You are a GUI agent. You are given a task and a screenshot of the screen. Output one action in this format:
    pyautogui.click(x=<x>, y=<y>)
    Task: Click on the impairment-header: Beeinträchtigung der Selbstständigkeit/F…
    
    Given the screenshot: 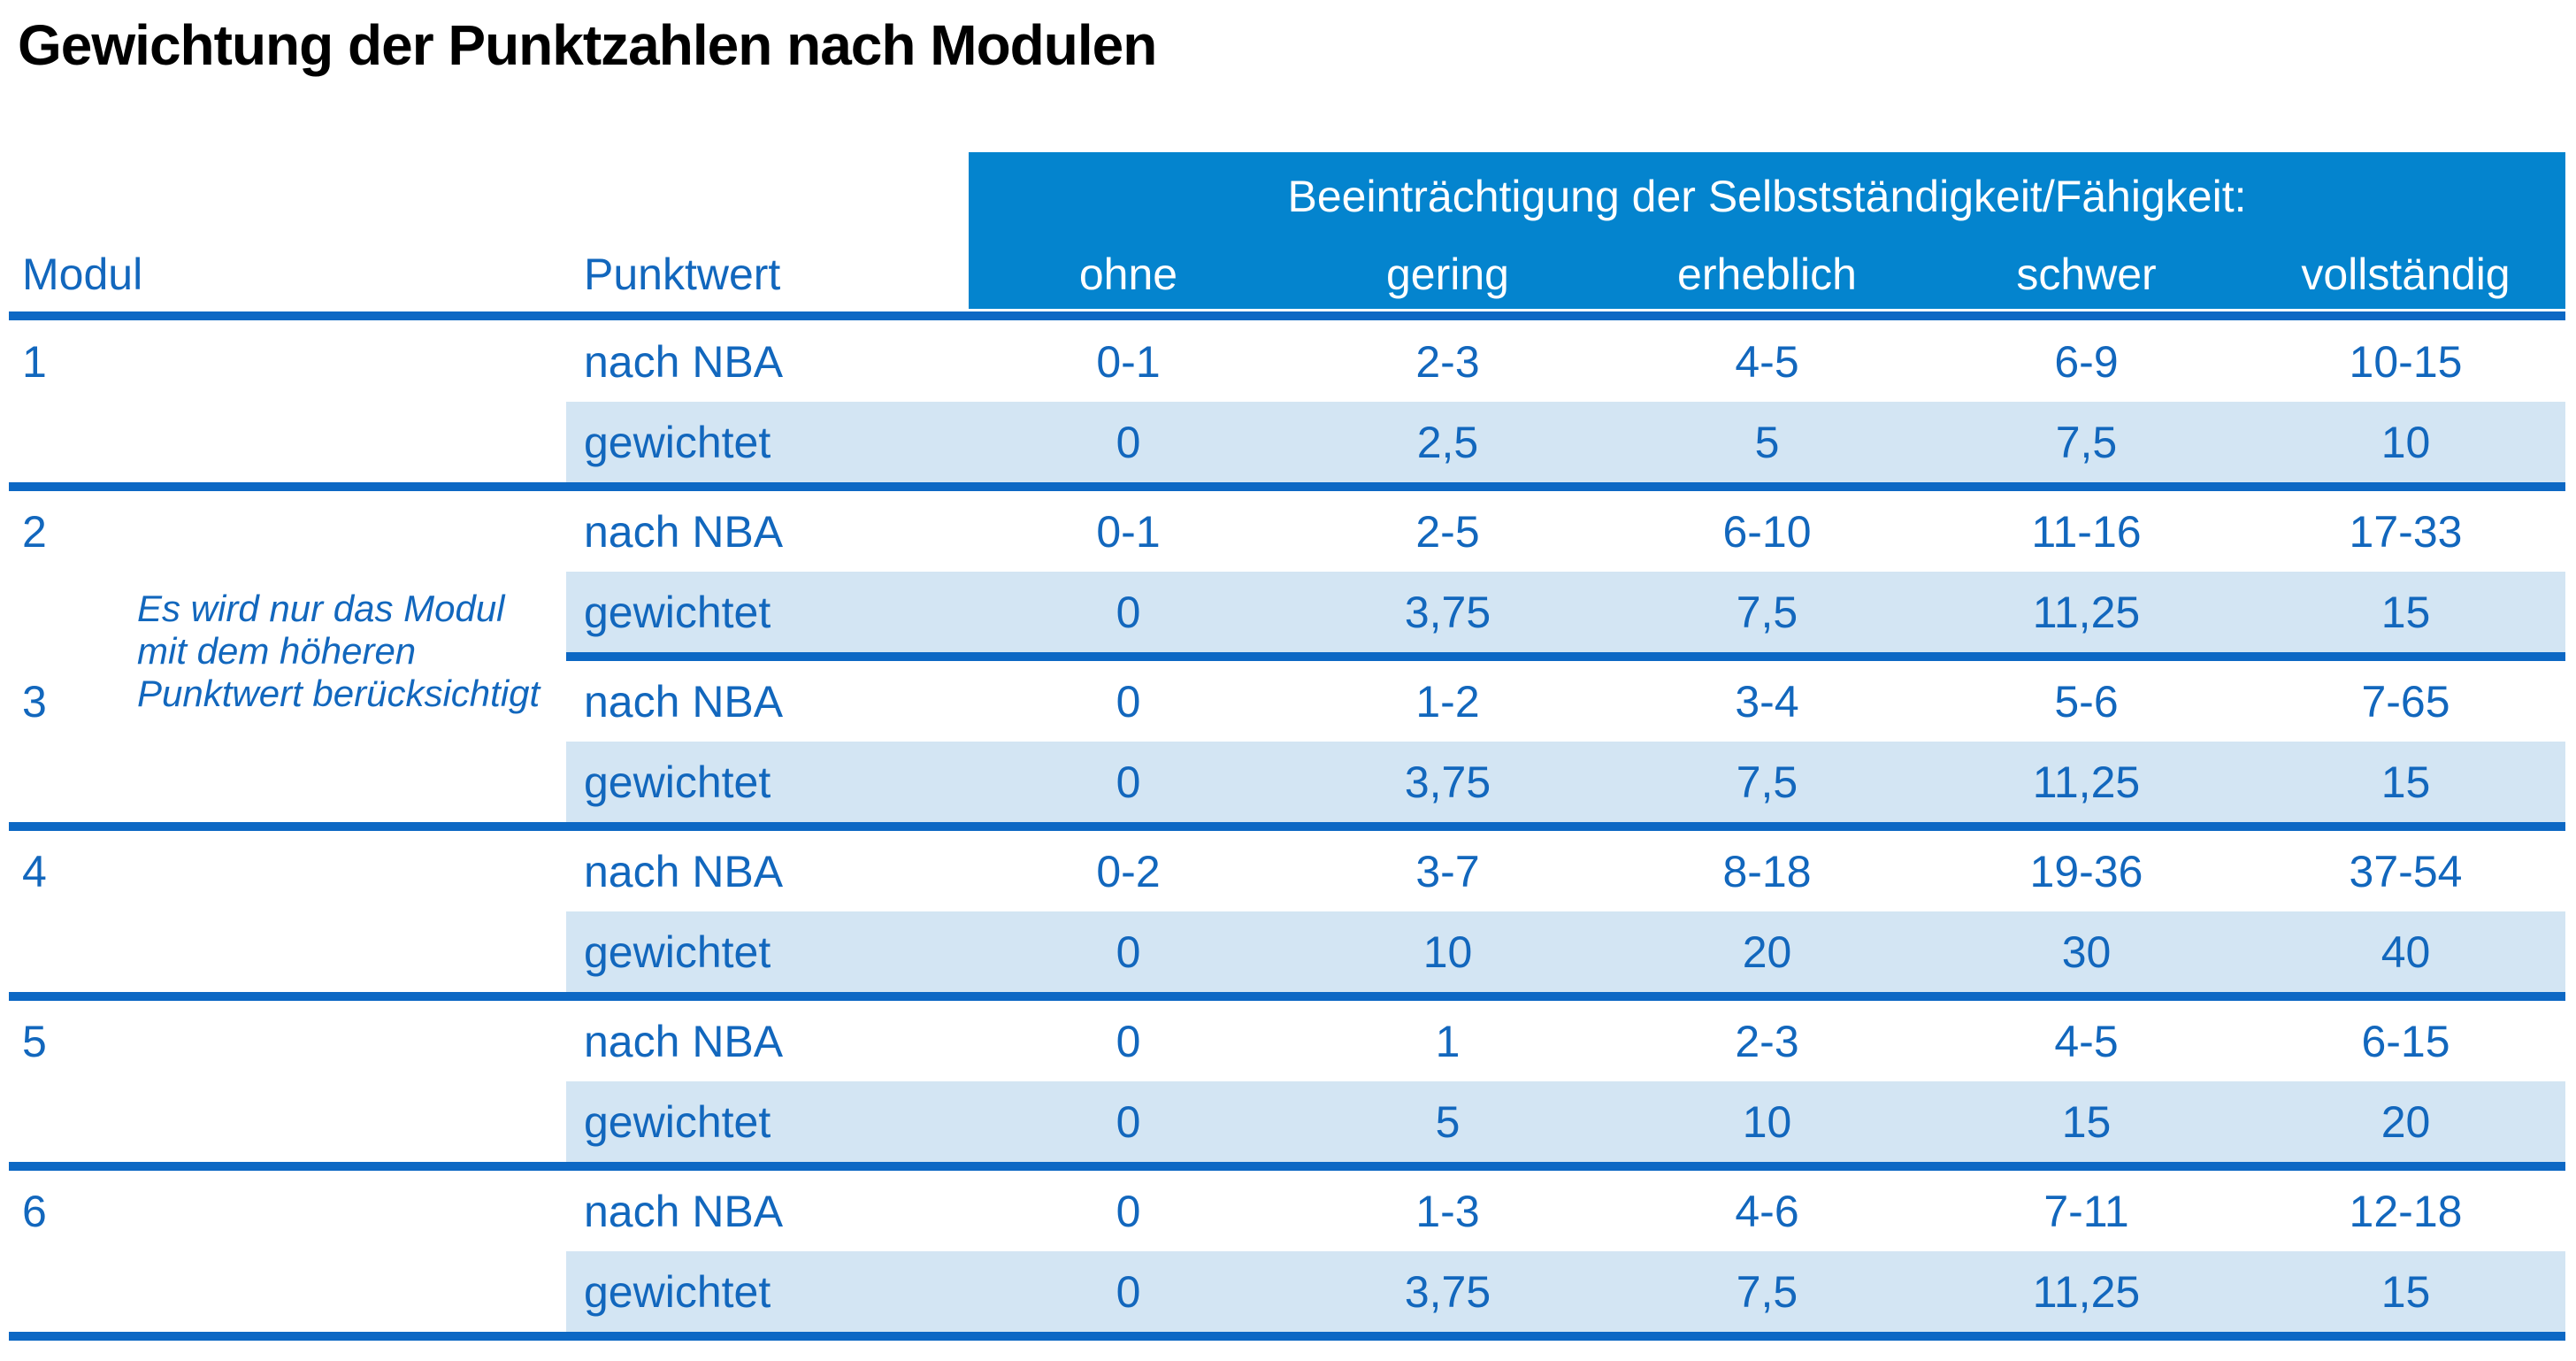 What is the action you would take?
    pyautogui.click(x=1767, y=196)
    